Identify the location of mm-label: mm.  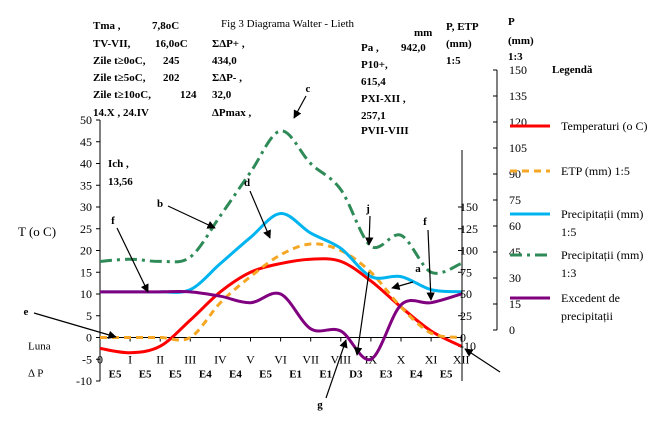
(423, 33).